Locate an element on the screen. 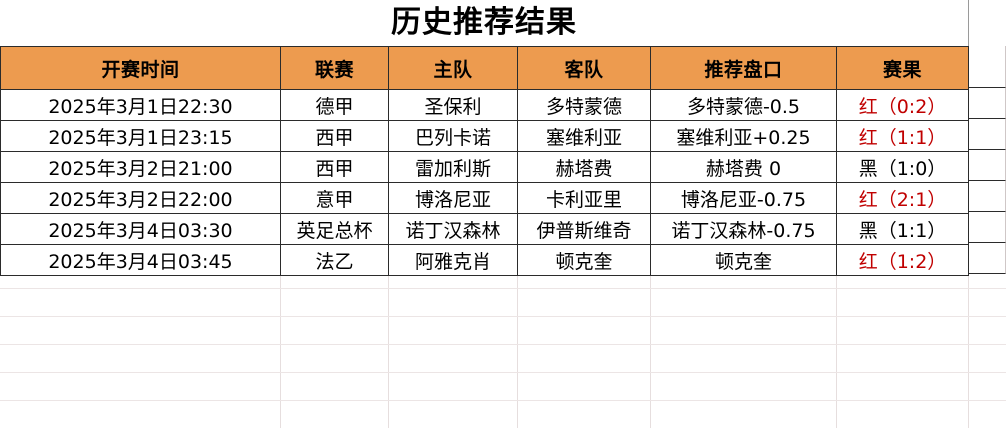 This screenshot has height=428, width=1006. cell-home: 诺丁汉森林 is located at coordinates (453, 229).